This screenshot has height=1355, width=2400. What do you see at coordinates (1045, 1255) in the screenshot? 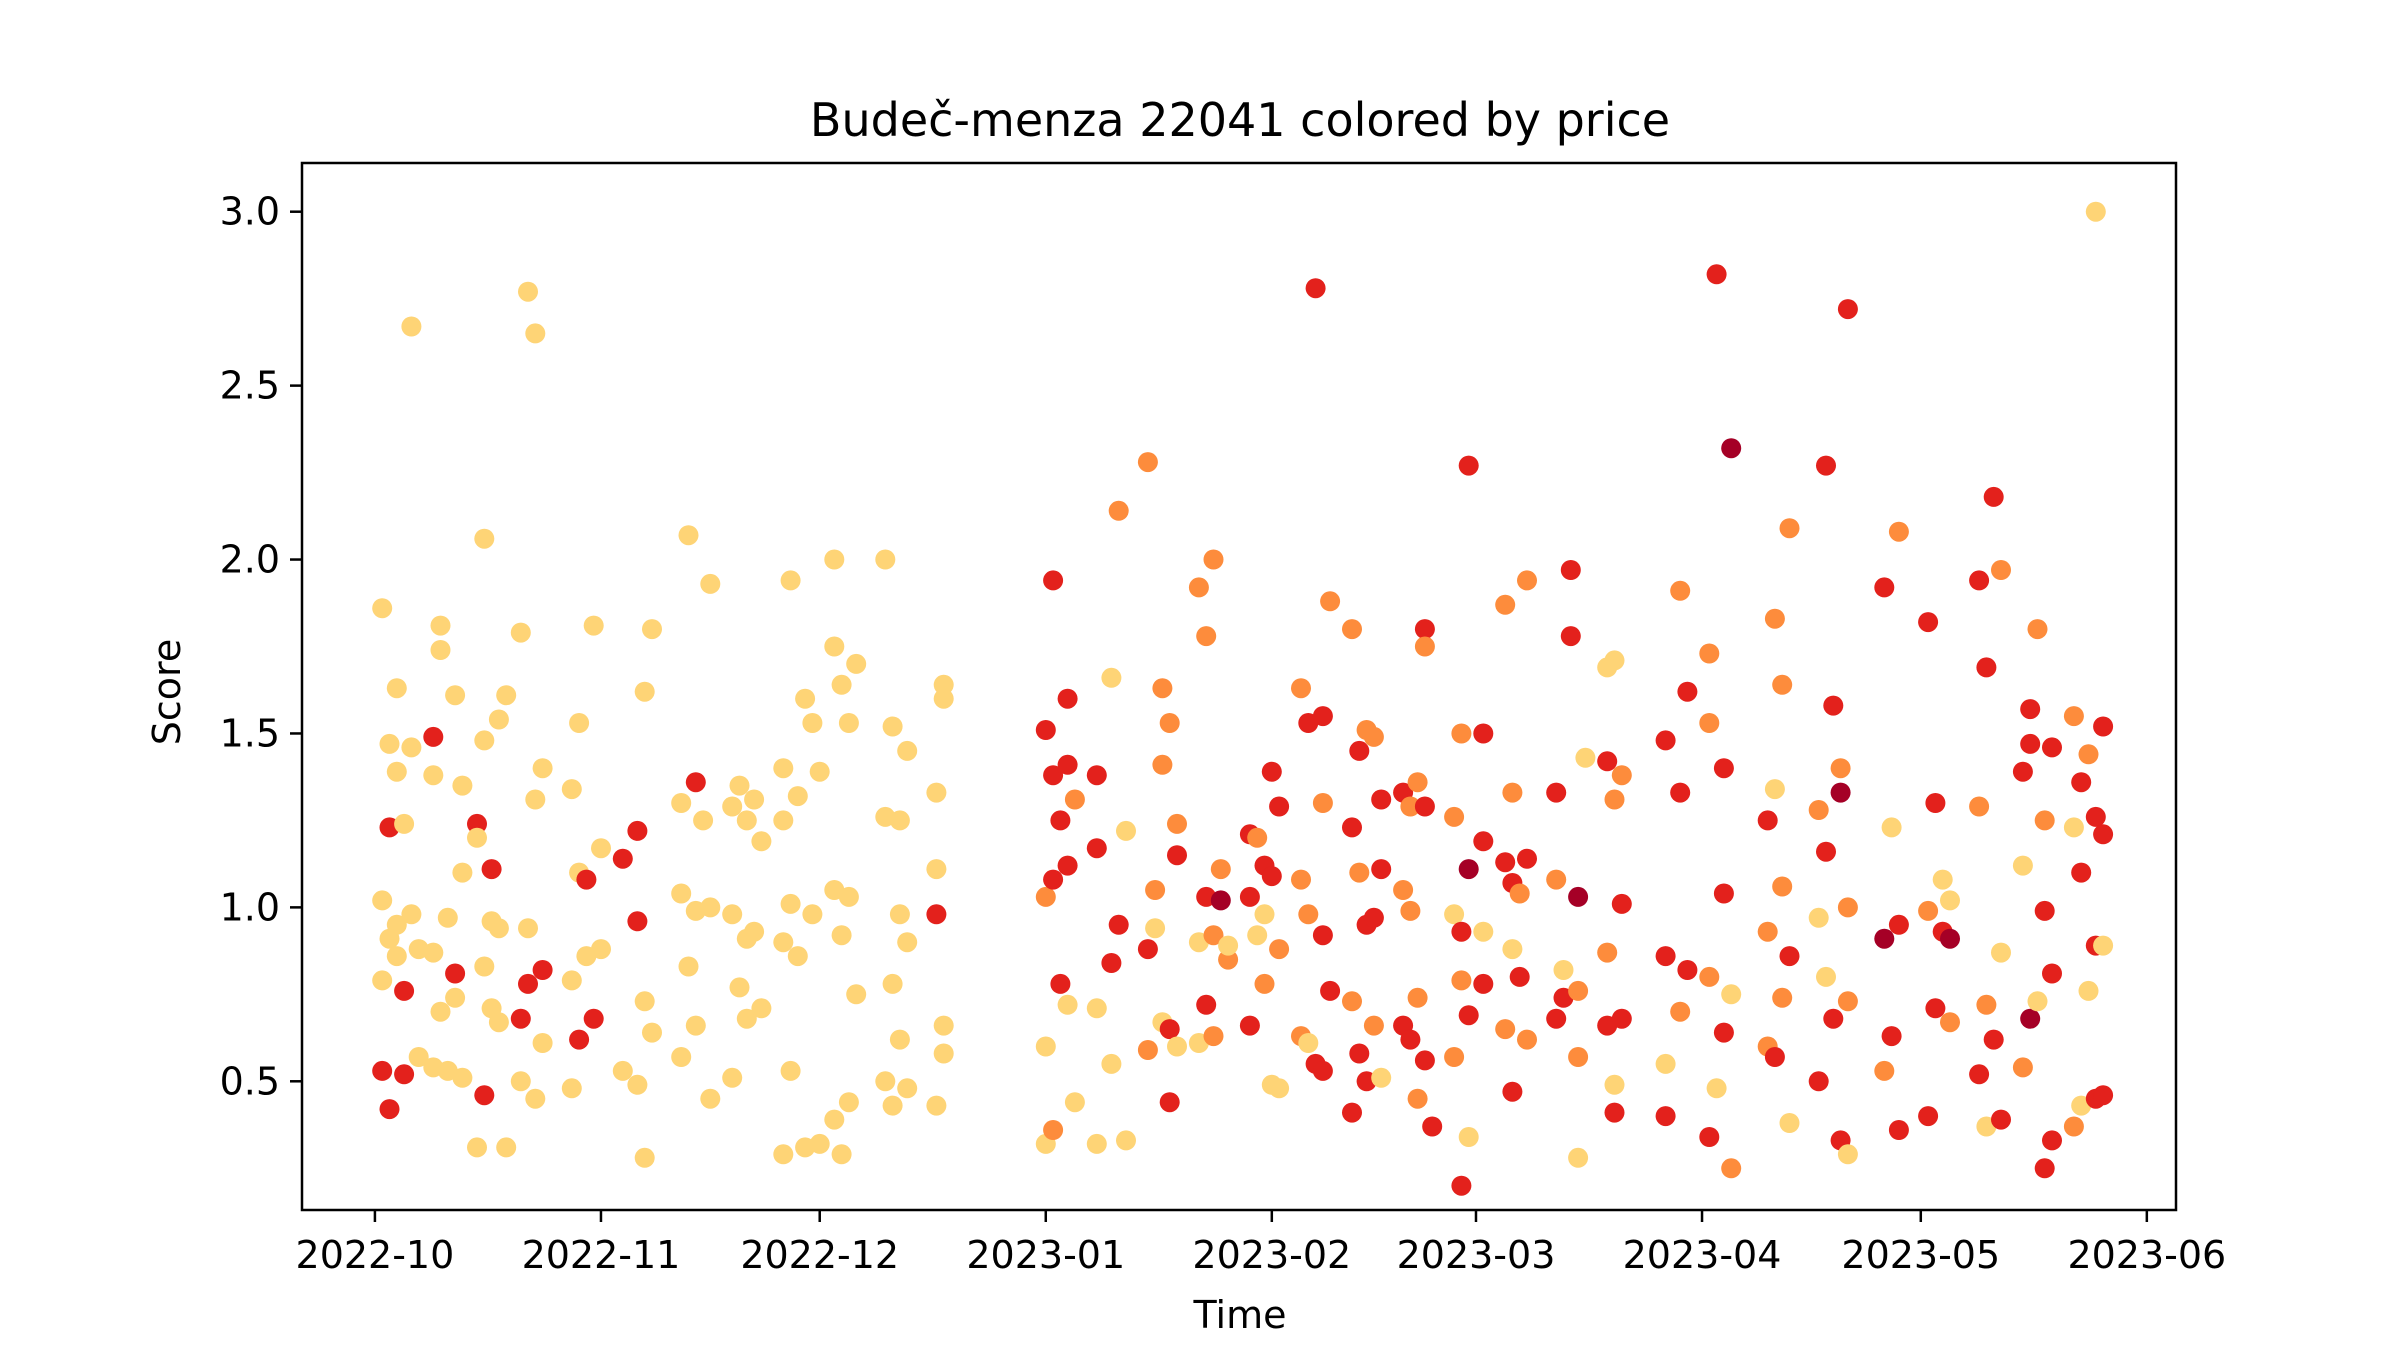
I see `x-tick-label: 2023-01` at bounding box center [1045, 1255].